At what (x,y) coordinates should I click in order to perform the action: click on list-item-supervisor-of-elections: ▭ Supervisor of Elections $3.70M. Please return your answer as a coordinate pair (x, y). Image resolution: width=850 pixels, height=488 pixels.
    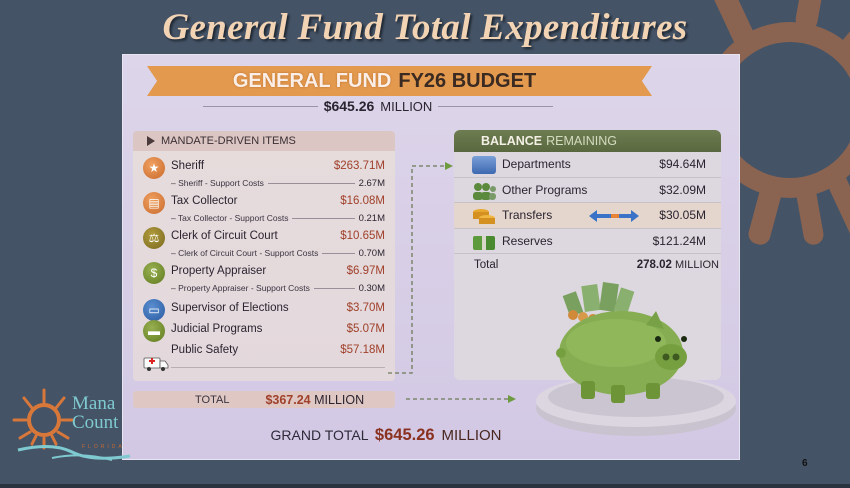
    Looking at the image, I should click on (264, 309).